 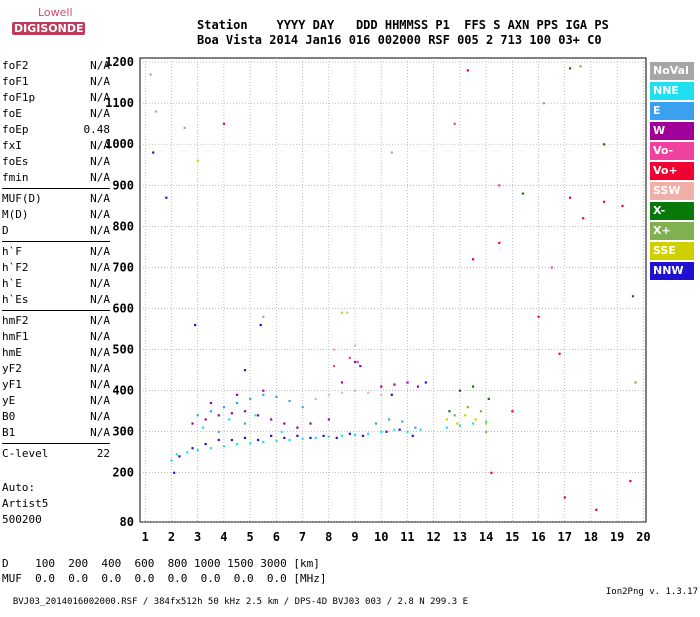 I want to click on y-tick-label: 500, so click(x=123, y=350).